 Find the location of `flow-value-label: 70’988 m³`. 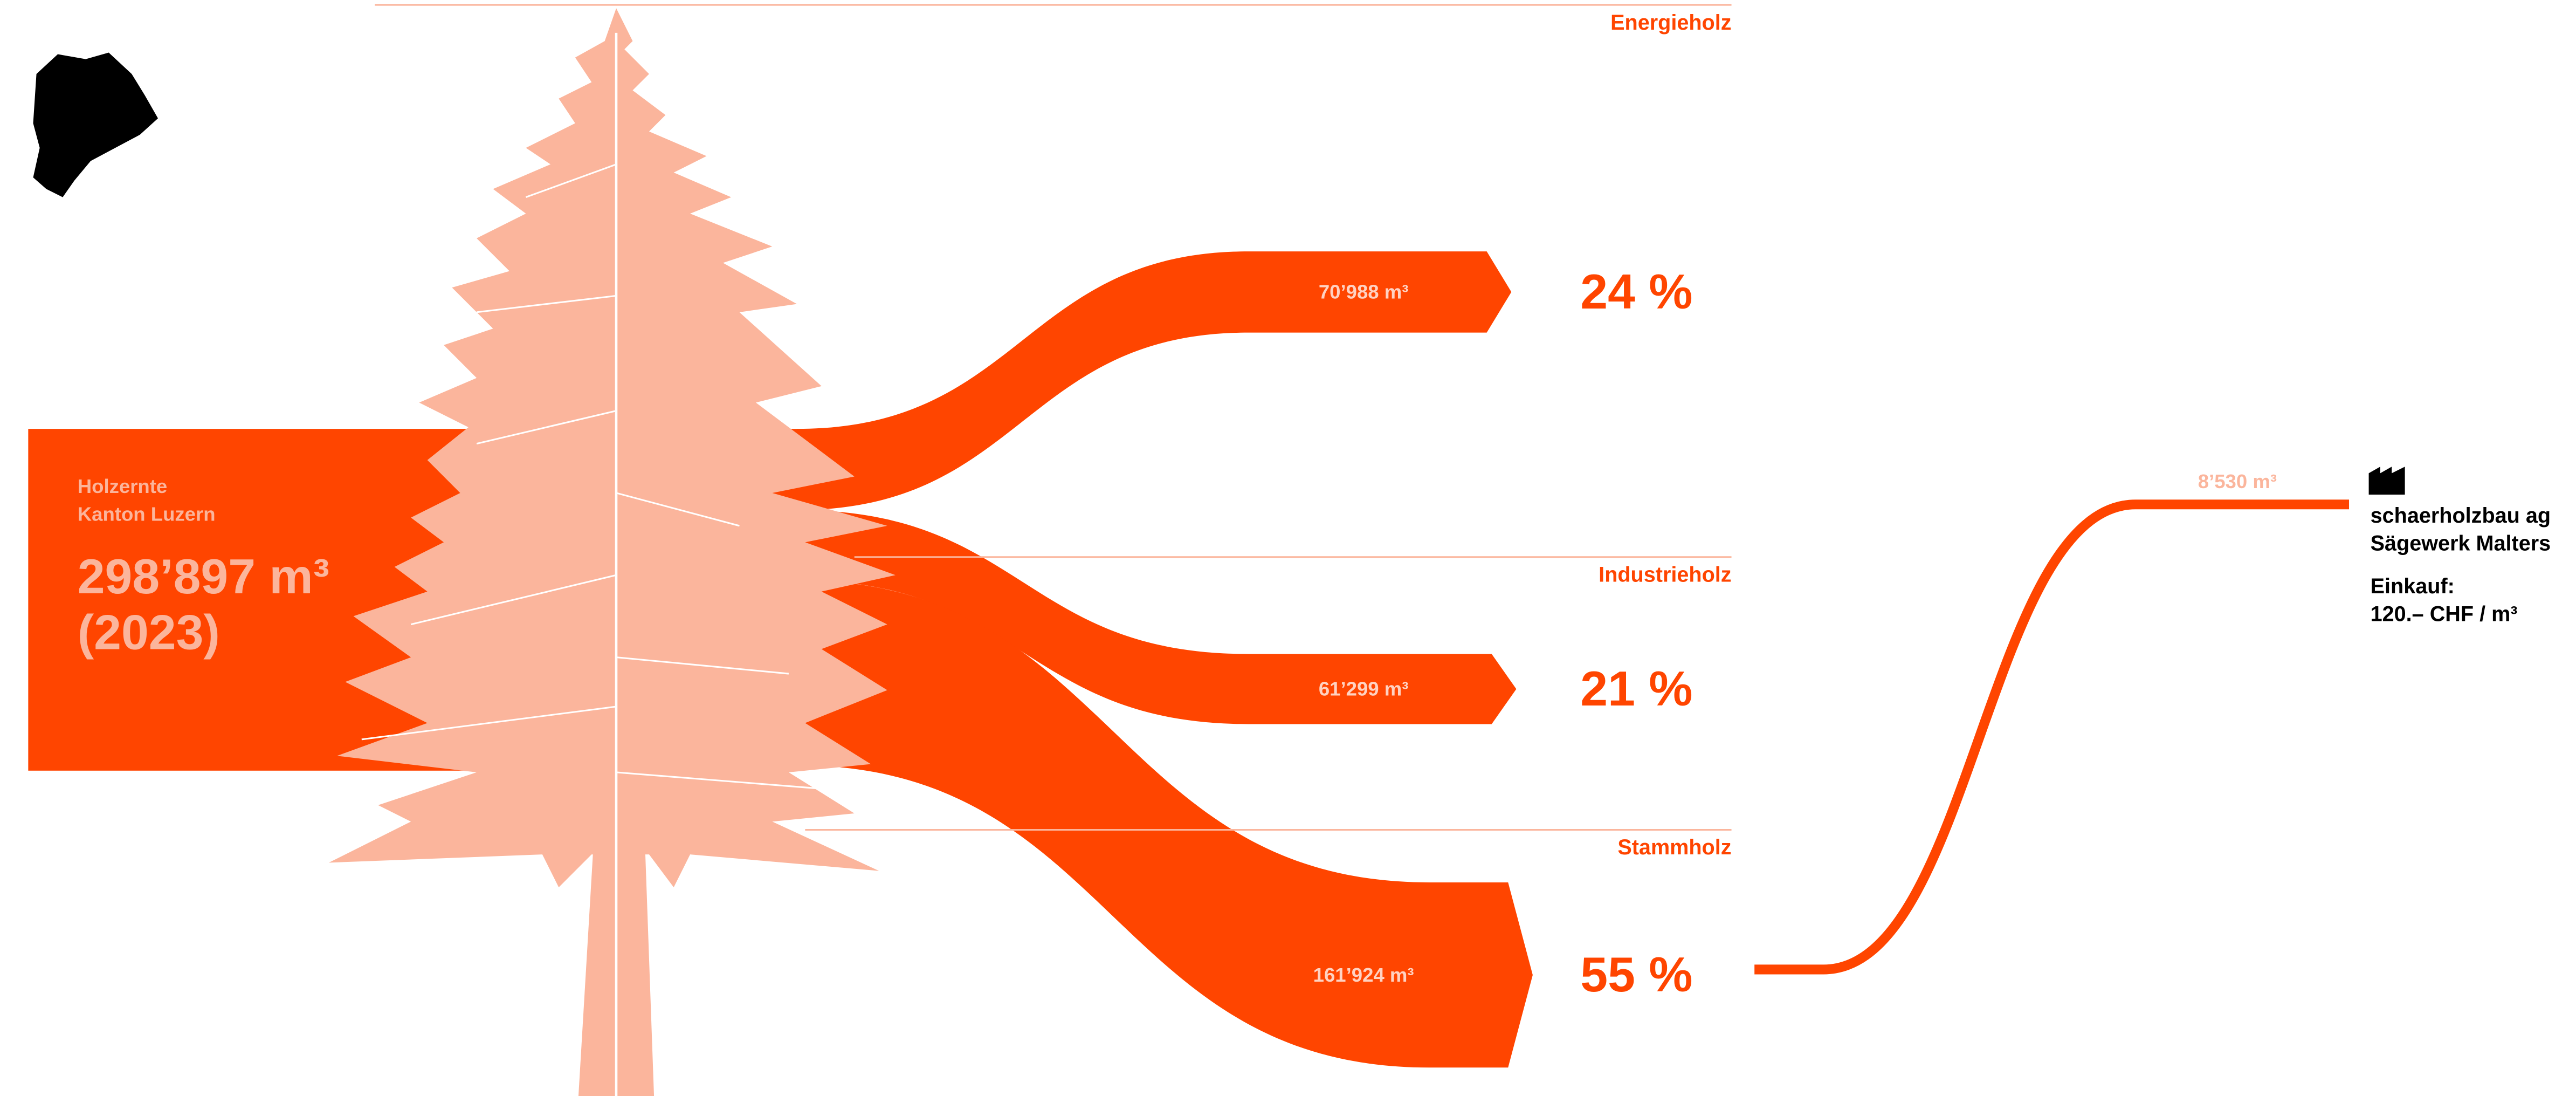

flow-value-label: 70’988 m³ is located at coordinates (1364, 292).